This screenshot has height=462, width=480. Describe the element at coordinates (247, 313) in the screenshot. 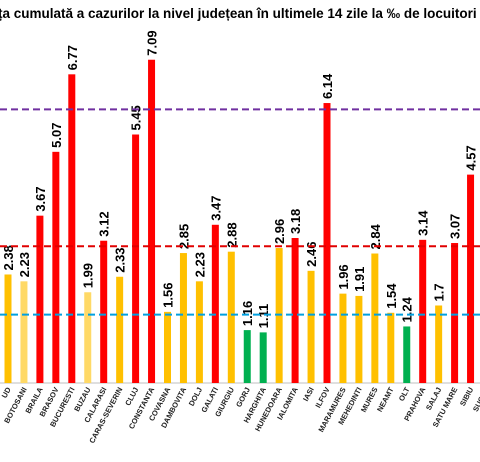

I see `value-label: 1.16` at that location.